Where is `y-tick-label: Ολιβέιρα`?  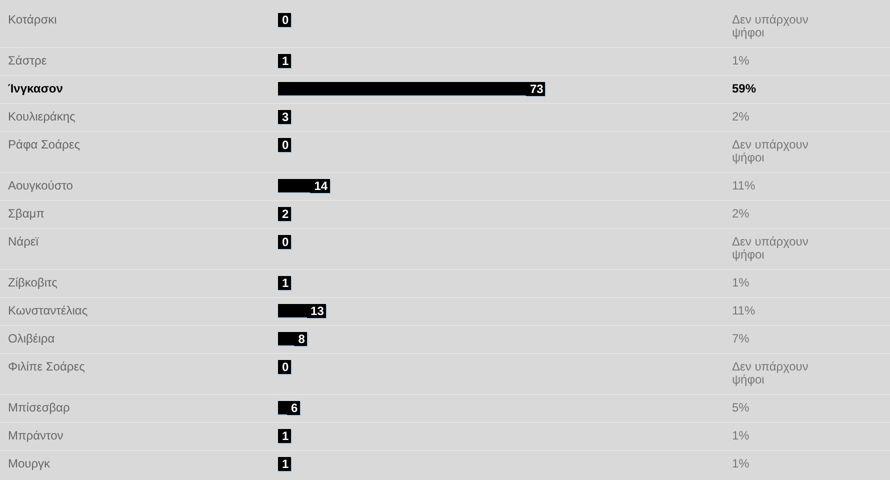 y-tick-label: Ολιβέιρα is located at coordinates (31, 338).